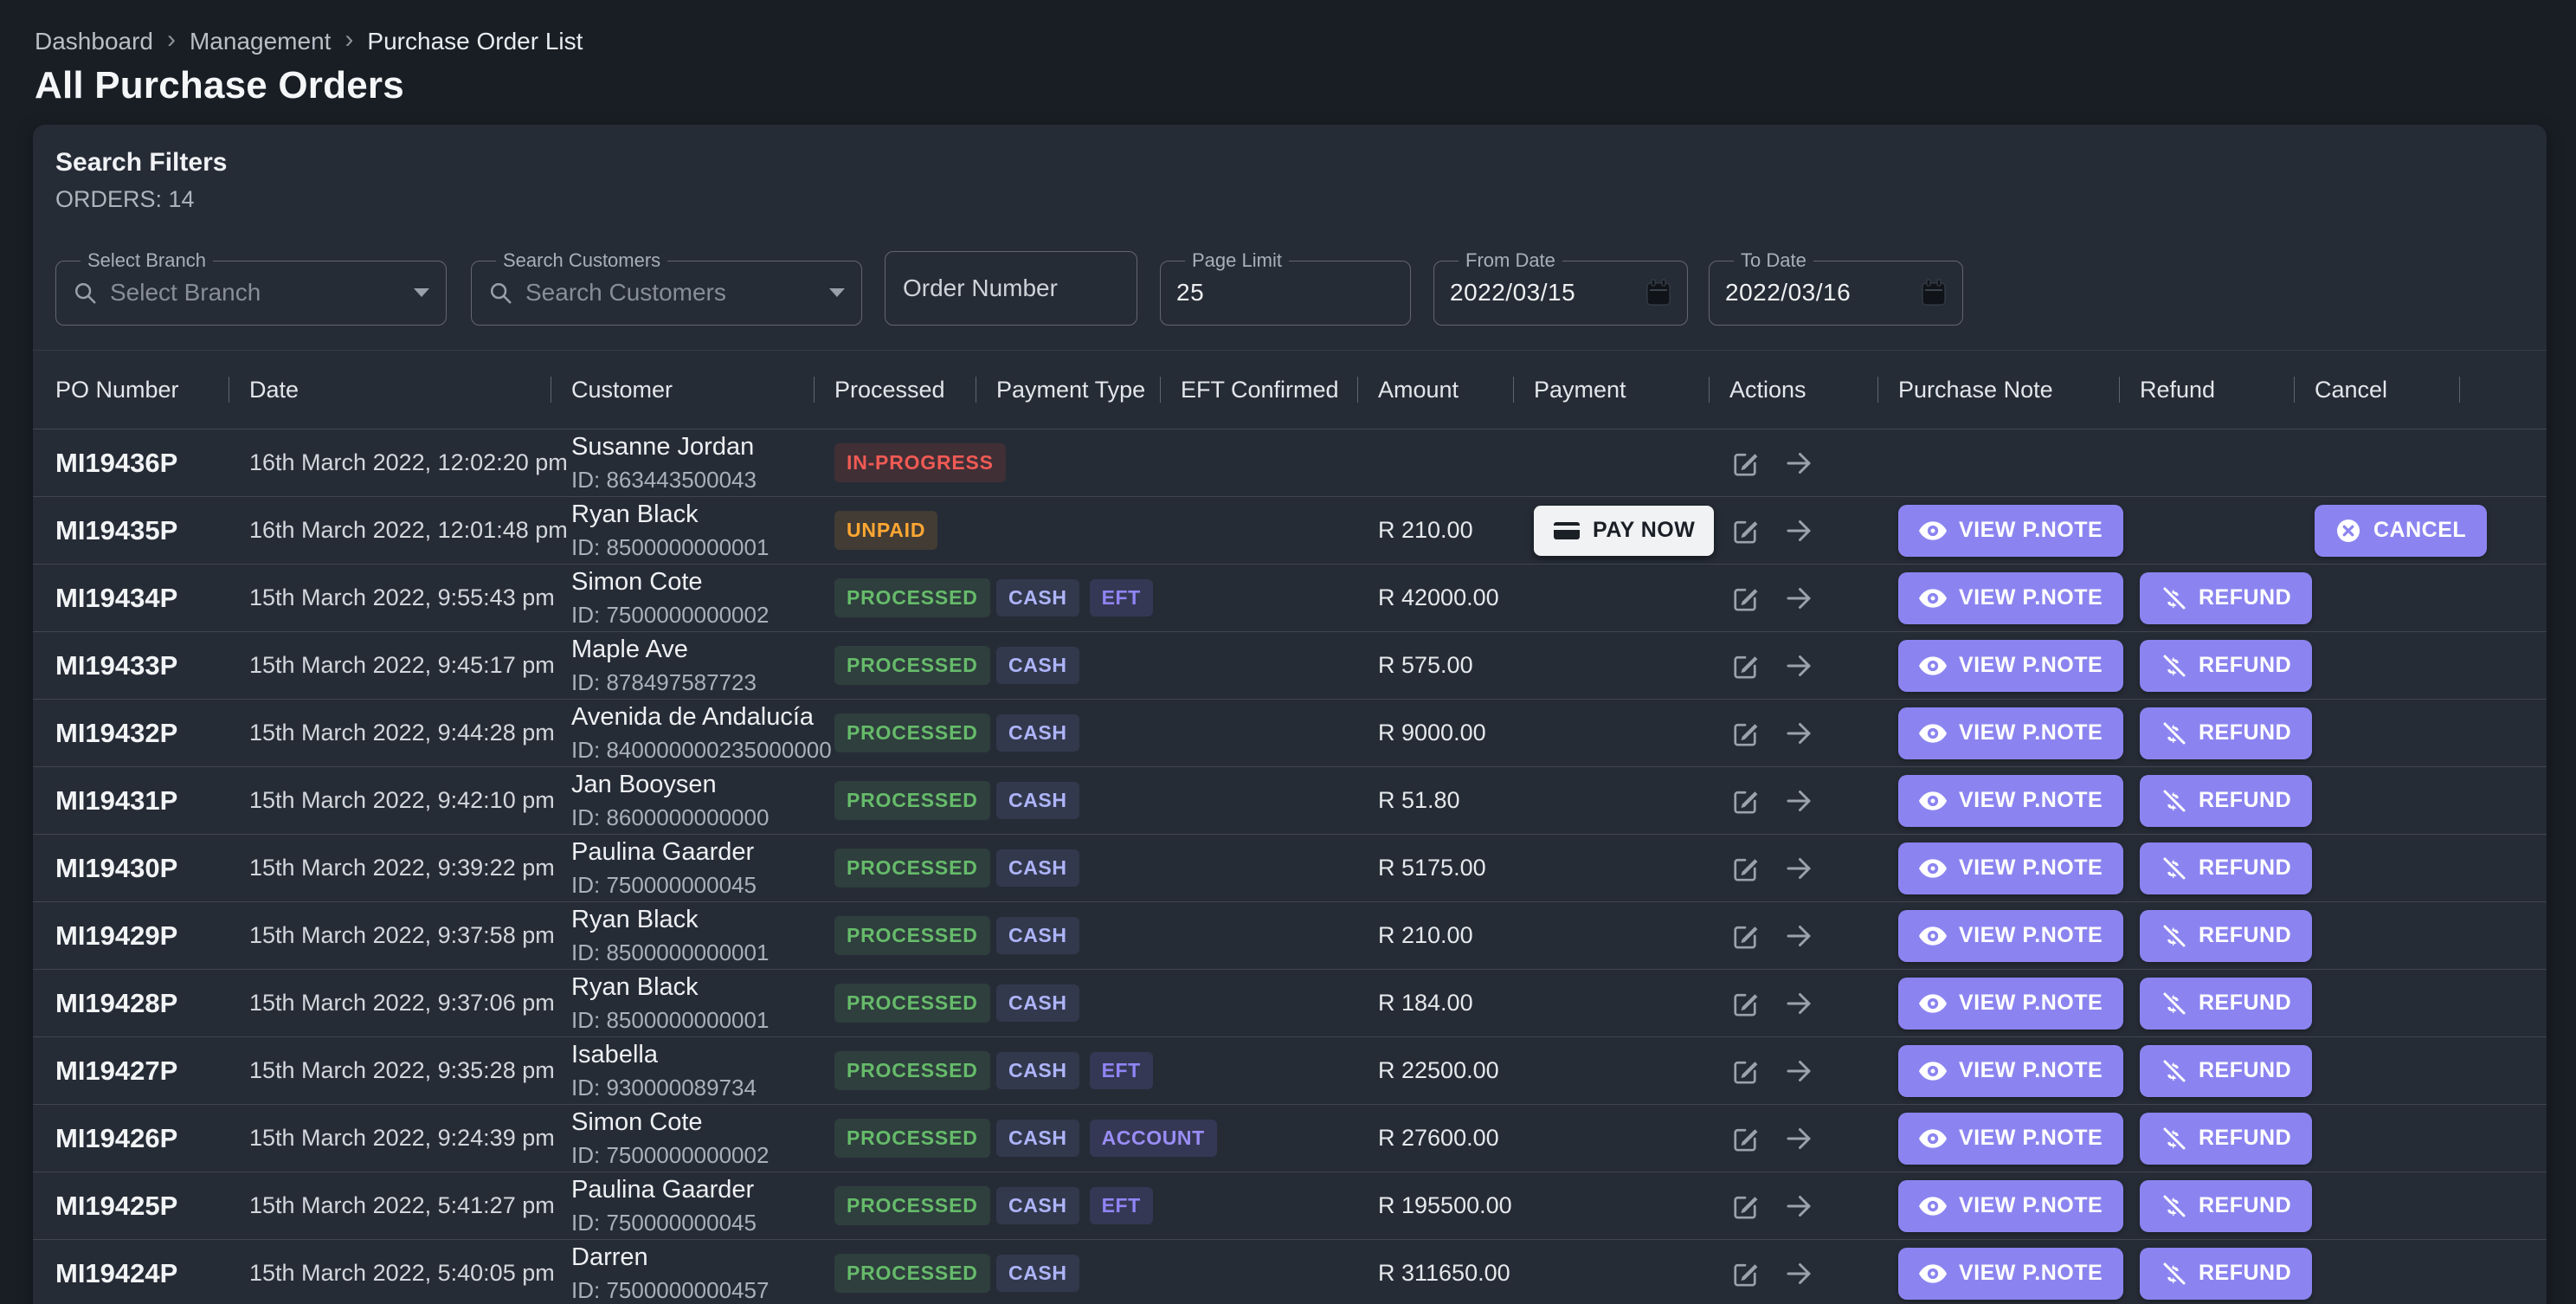 Image resolution: width=2576 pixels, height=1304 pixels. Describe the element at coordinates (146, 260) in the screenshot. I see `select-branch-label: Select Branch` at that location.